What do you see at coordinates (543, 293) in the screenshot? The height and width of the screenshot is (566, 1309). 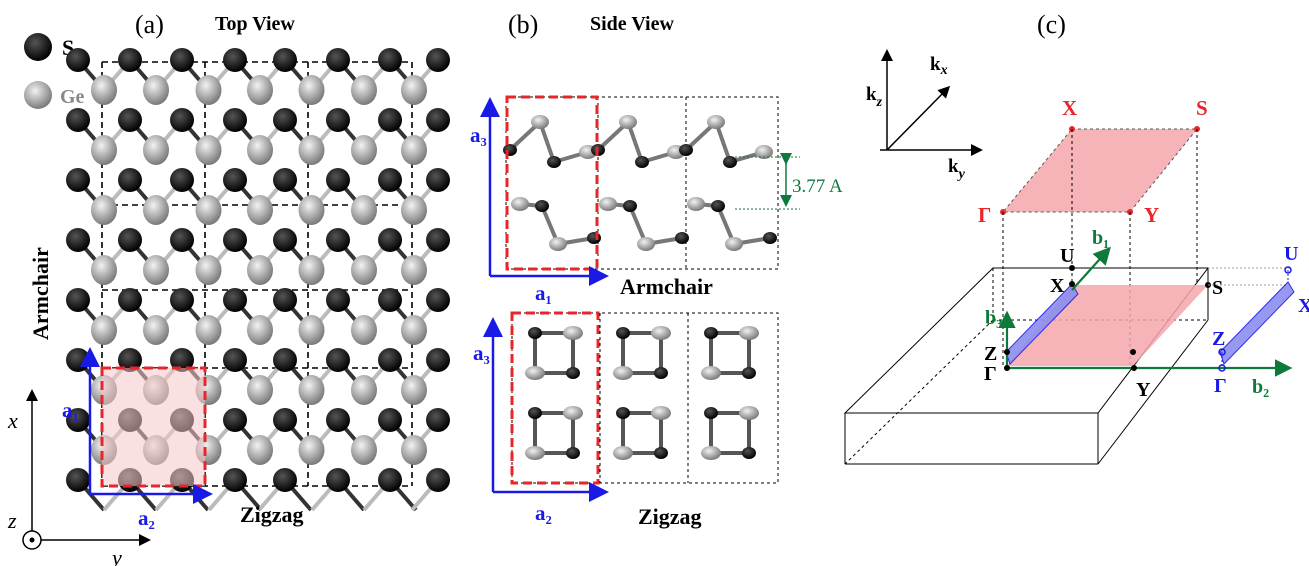 I see `side-a1-label: a₁` at bounding box center [543, 293].